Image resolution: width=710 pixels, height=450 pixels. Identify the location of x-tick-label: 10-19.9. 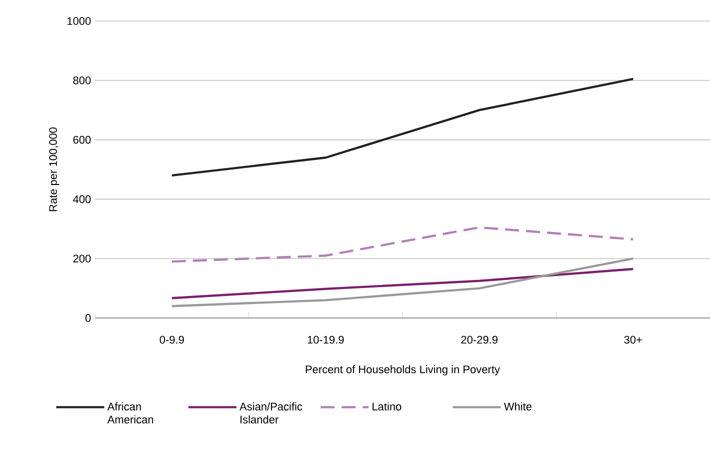
(326, 340).